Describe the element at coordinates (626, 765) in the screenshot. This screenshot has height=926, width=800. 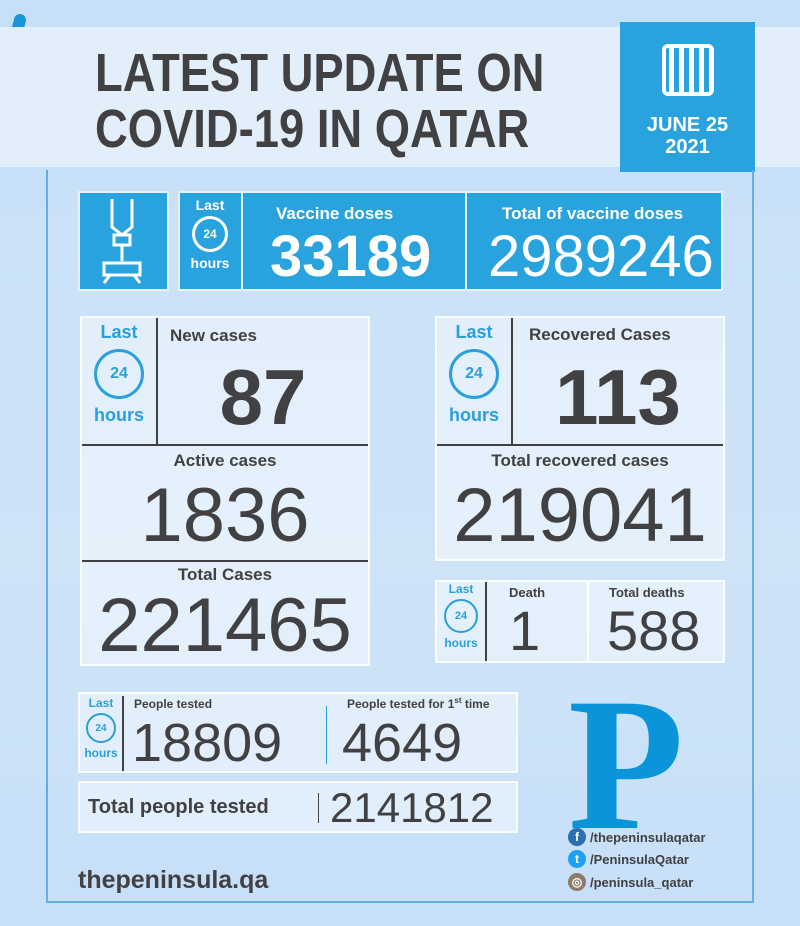
I see `peninsula-logo: P` at that location.